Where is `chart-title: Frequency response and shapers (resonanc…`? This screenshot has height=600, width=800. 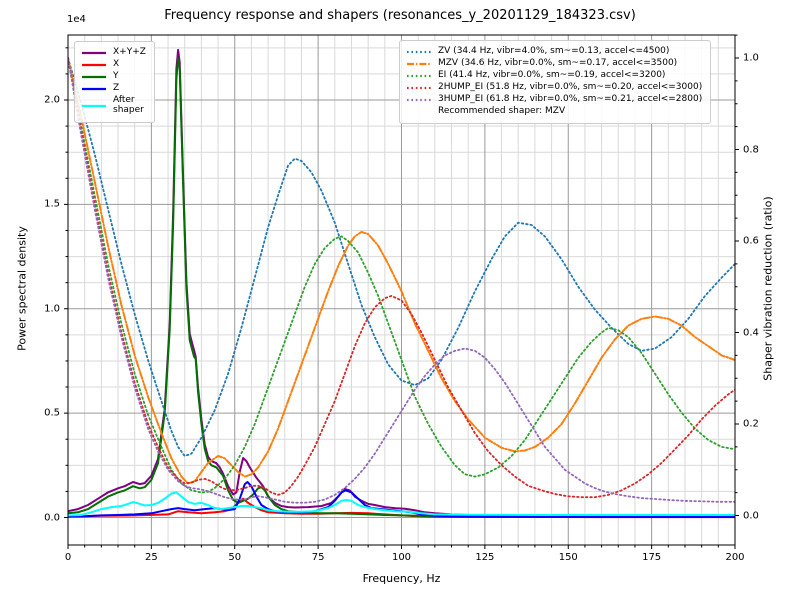 chart-title: Frequency response and shapers (resonanc… is located at coordinates (400, 15).